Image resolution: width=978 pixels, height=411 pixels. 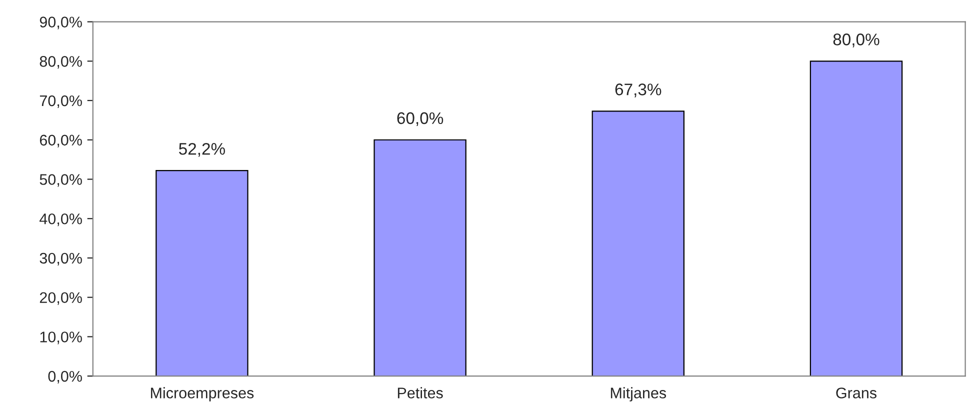 What do you see at coordinates (638, 91) in the screenshot?
I see `data-label: 67,3%` at bounding box center [638, 91].